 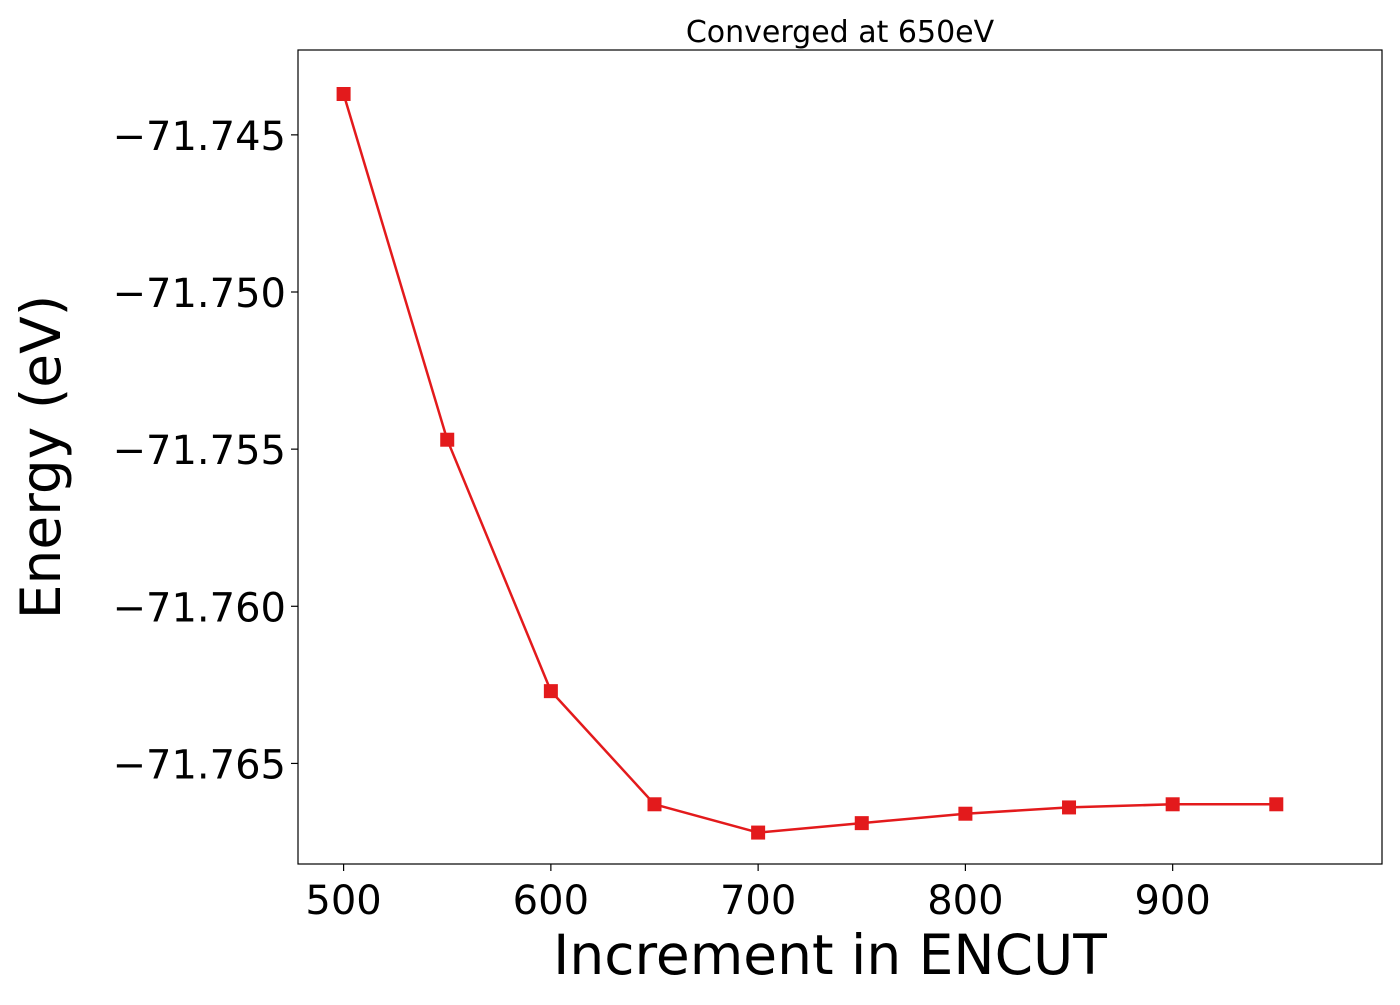 I want to click on chart-title: Converged at 650eV, so click(x=840, y=32).